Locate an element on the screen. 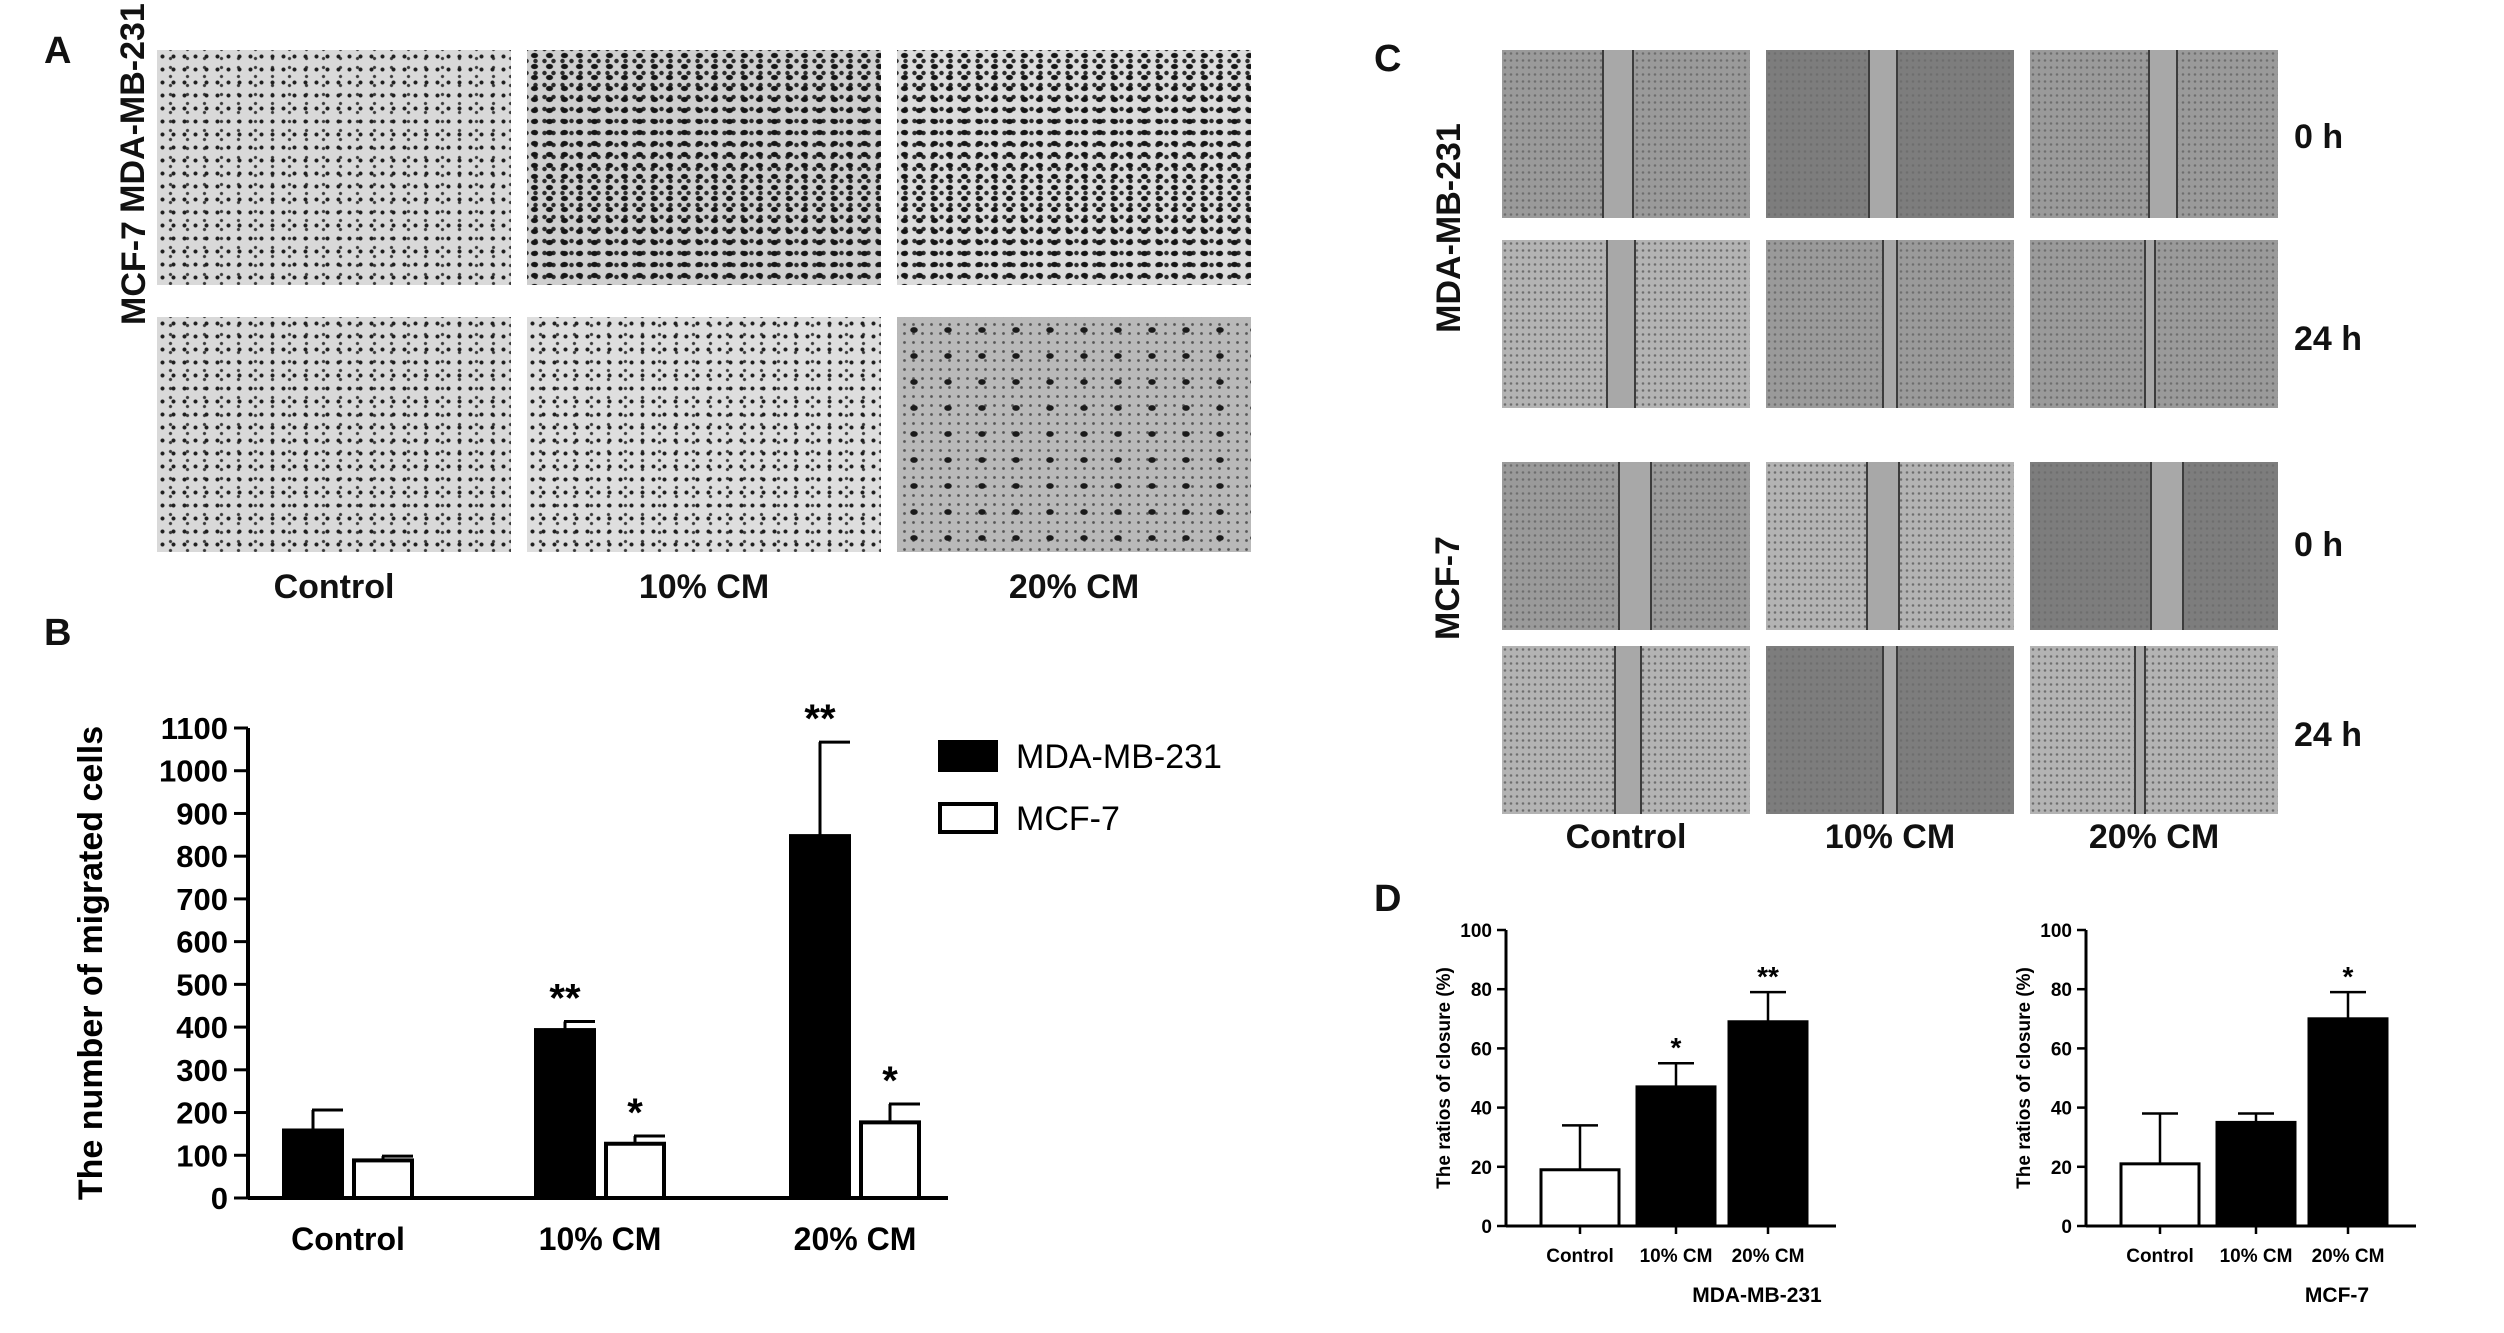 The width and height of the screenshot is (2504, 1333). legend-label: MDA-MB-231 is located at coordinates (1119, 757).